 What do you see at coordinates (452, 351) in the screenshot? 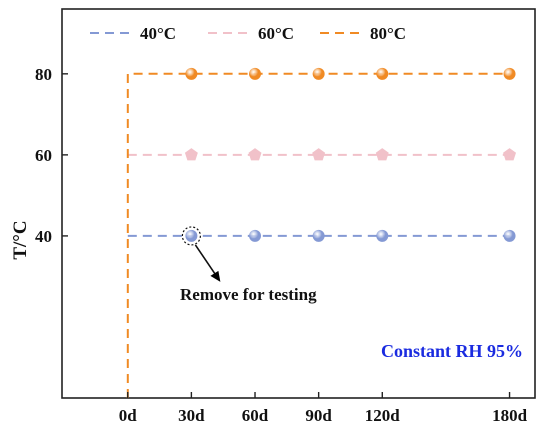
I see `annotation-constant-rh: Constant RH 95%` at bounding box center [452, 351].